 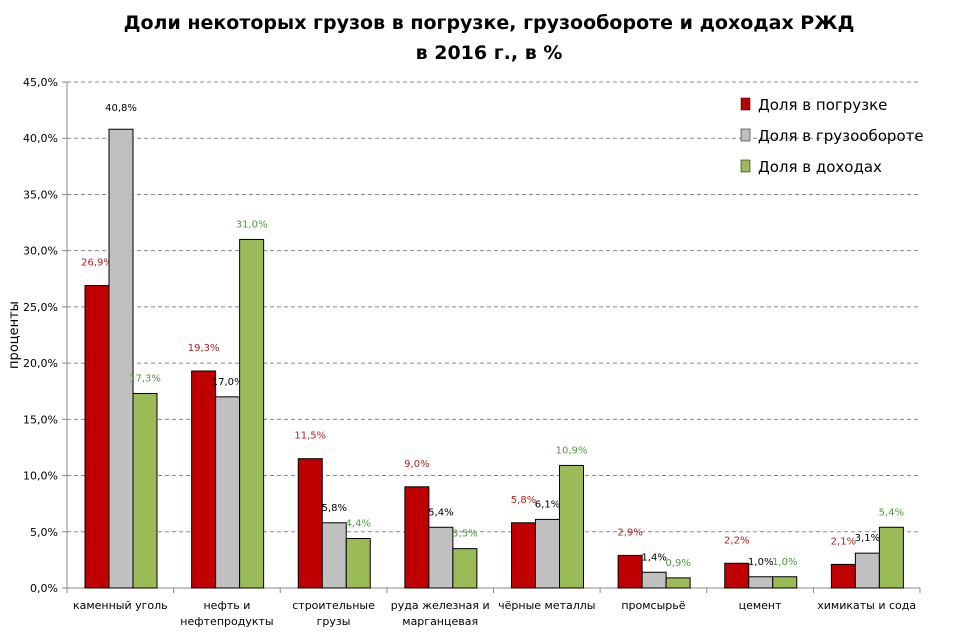 What do you see at coordinates (629, 532) in the screenshot?
I see `data-label: 2,9%` at bounding box center [629, 532].